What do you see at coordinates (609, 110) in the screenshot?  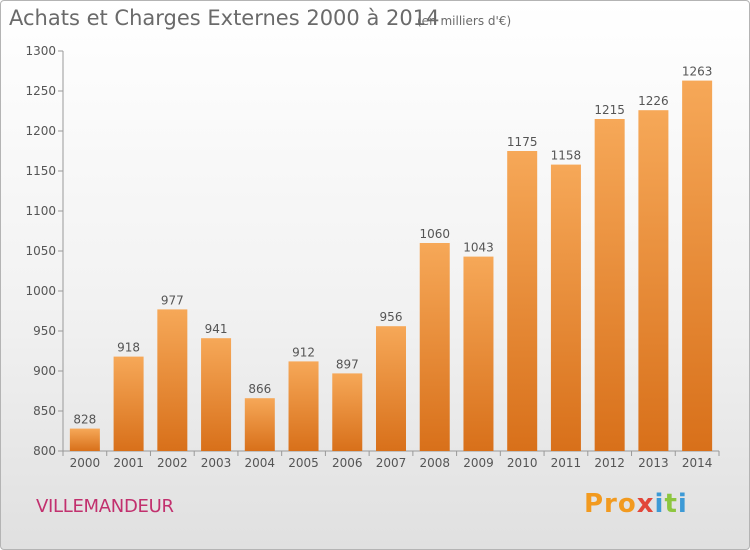 I see `data-label: 1215` at bounding box center [609, 110].